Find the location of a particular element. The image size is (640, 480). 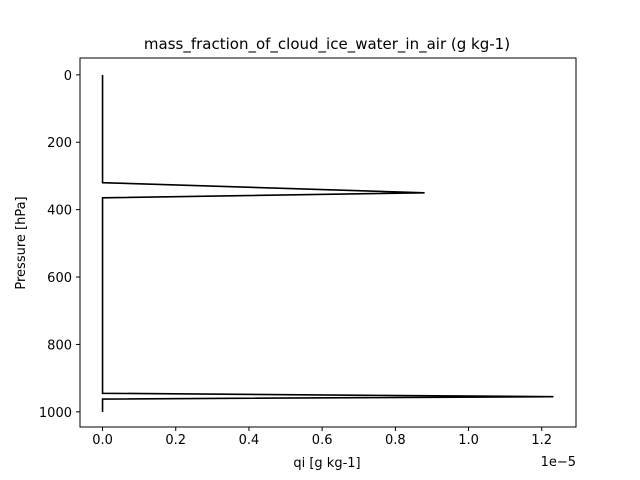

x-tick-label: 0.8 is located at coordinates (395, 440).